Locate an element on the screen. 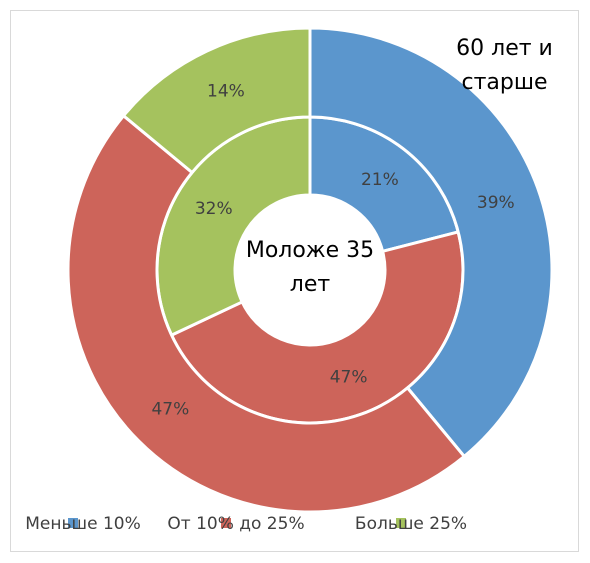  outer-ring-name: 60 лет и старше is located at coordinates (504, 65).